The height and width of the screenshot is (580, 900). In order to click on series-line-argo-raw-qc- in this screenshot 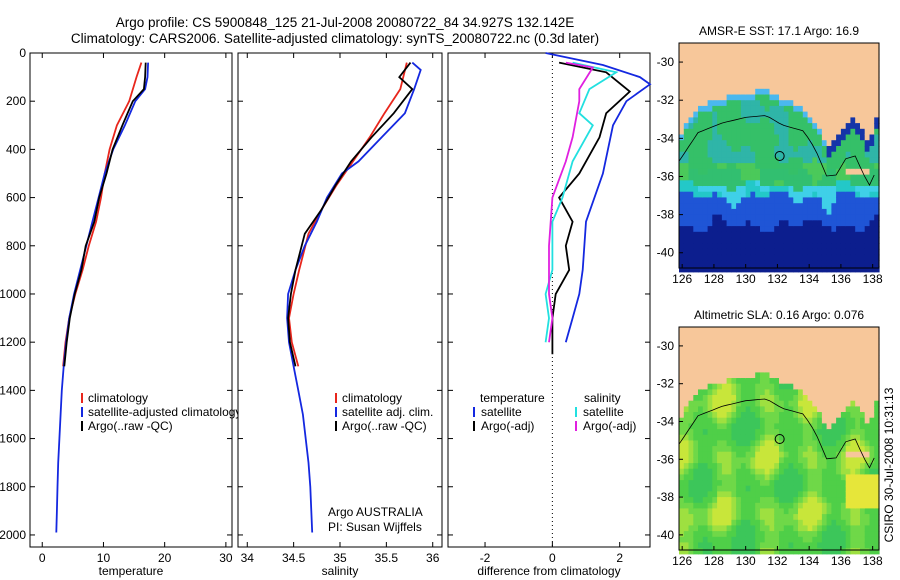, I will do `click(350, 214)`.